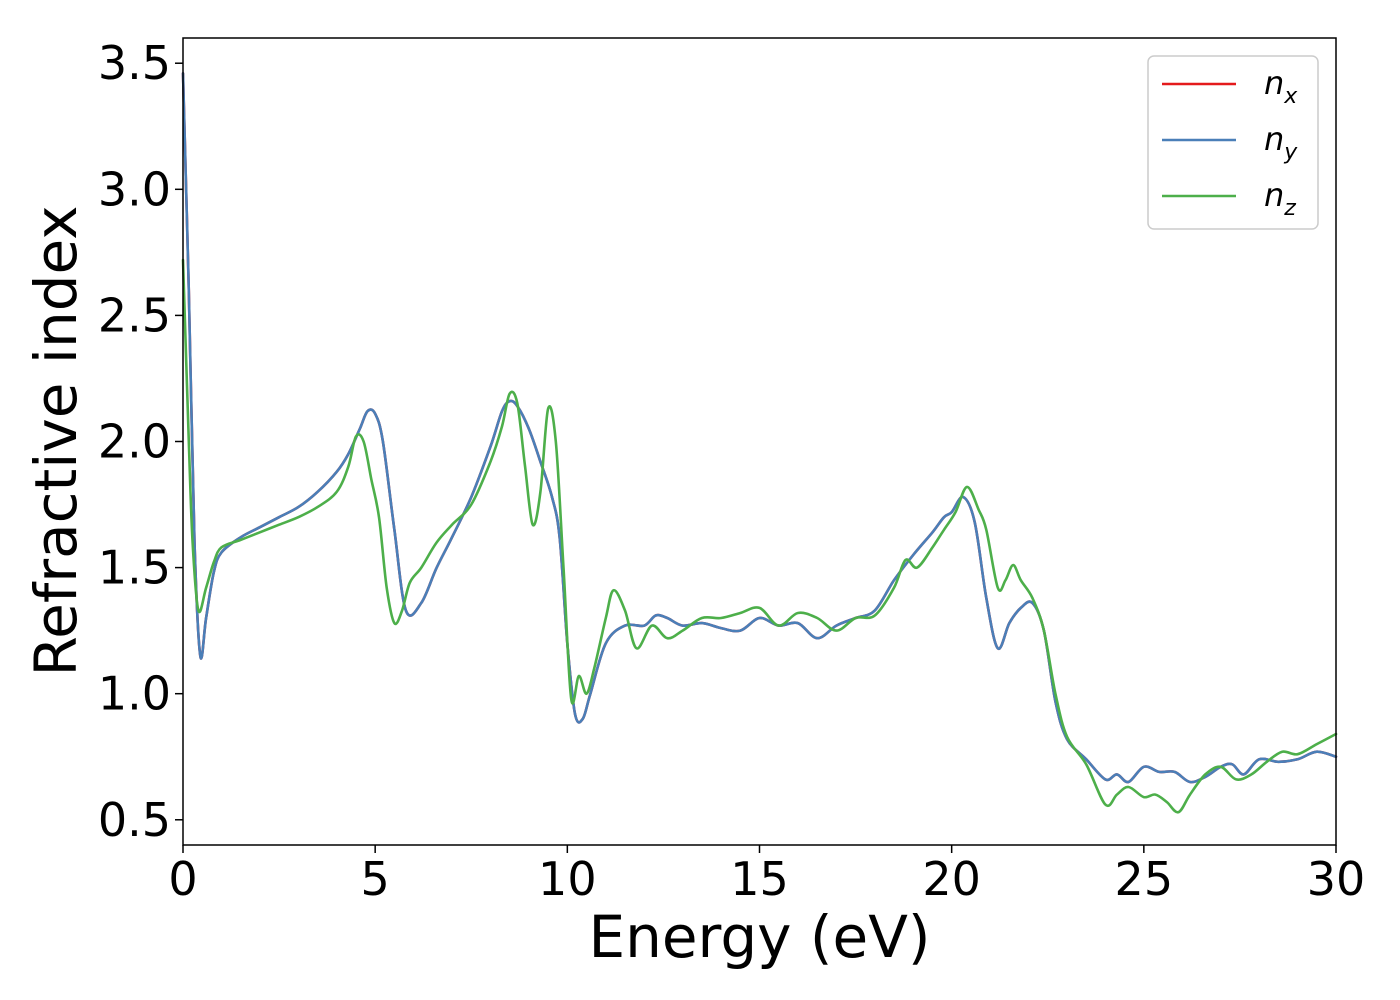 The width and height of the screenshot is (1400, 1000). I want to click on x-tick-label: 20, so click(951, 879).